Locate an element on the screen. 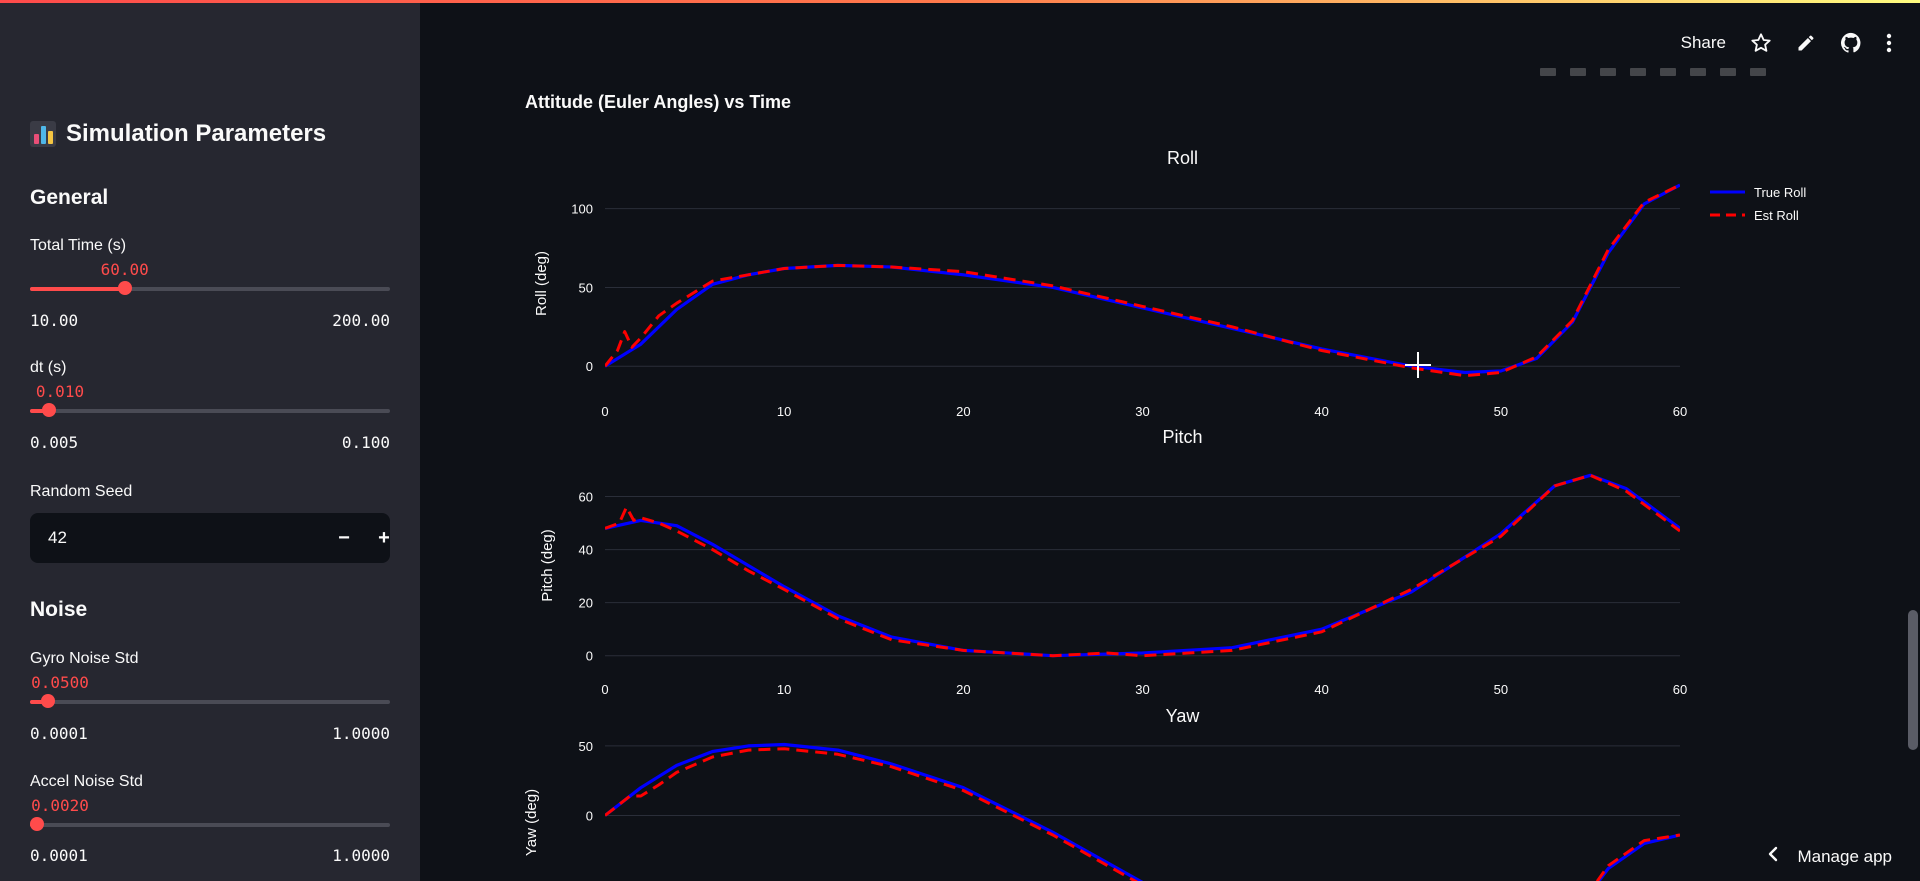 The height and width of the screenshot is (881, 1920). x-tick-label: 30 is located at coordinates (1142, 689).